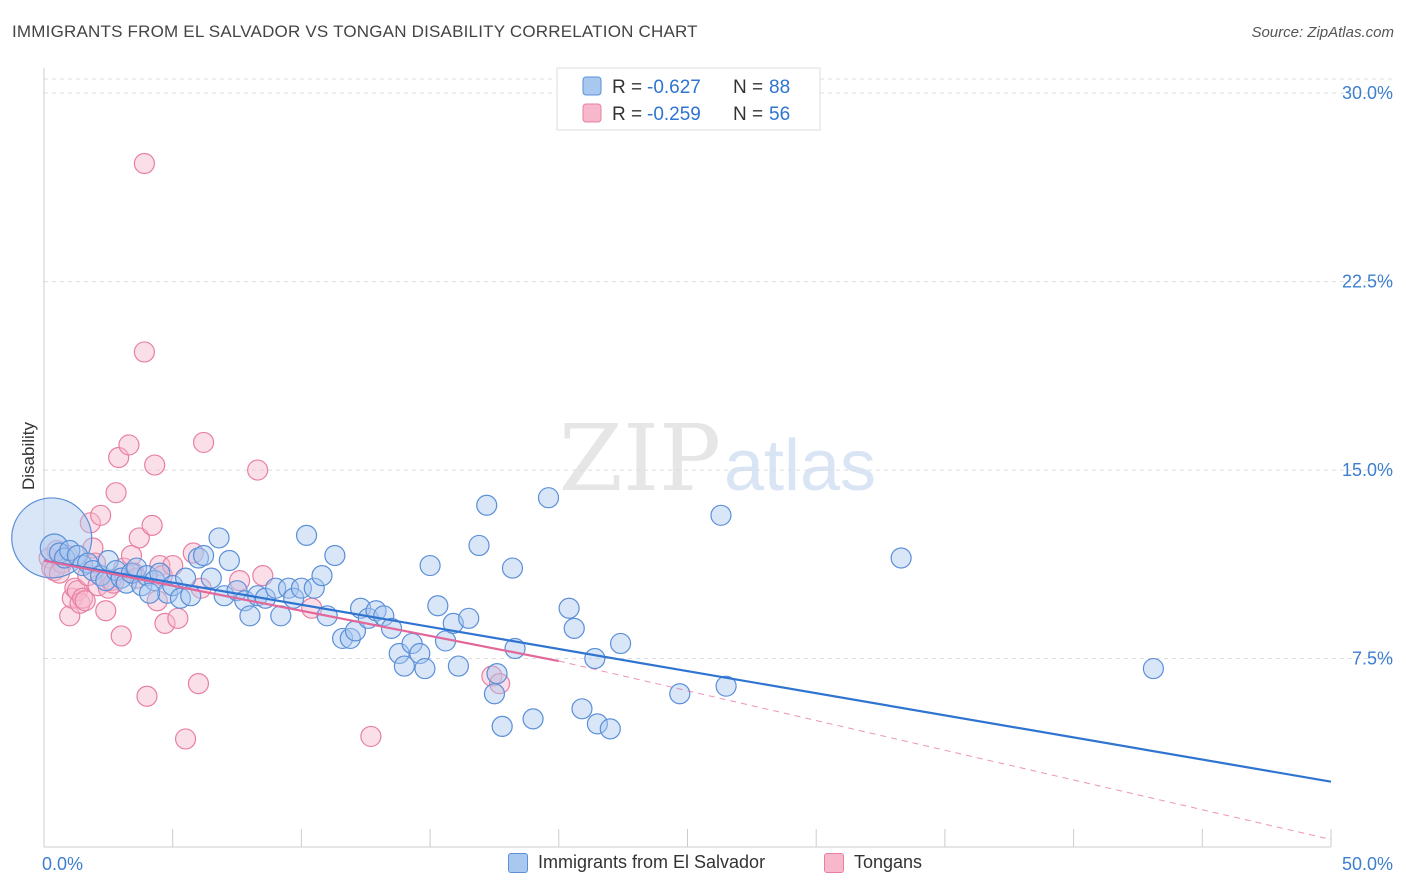 This screenshot has height=892, width=1406. I want to click on y-tick-label: 22.5%, so click(1367, 282).